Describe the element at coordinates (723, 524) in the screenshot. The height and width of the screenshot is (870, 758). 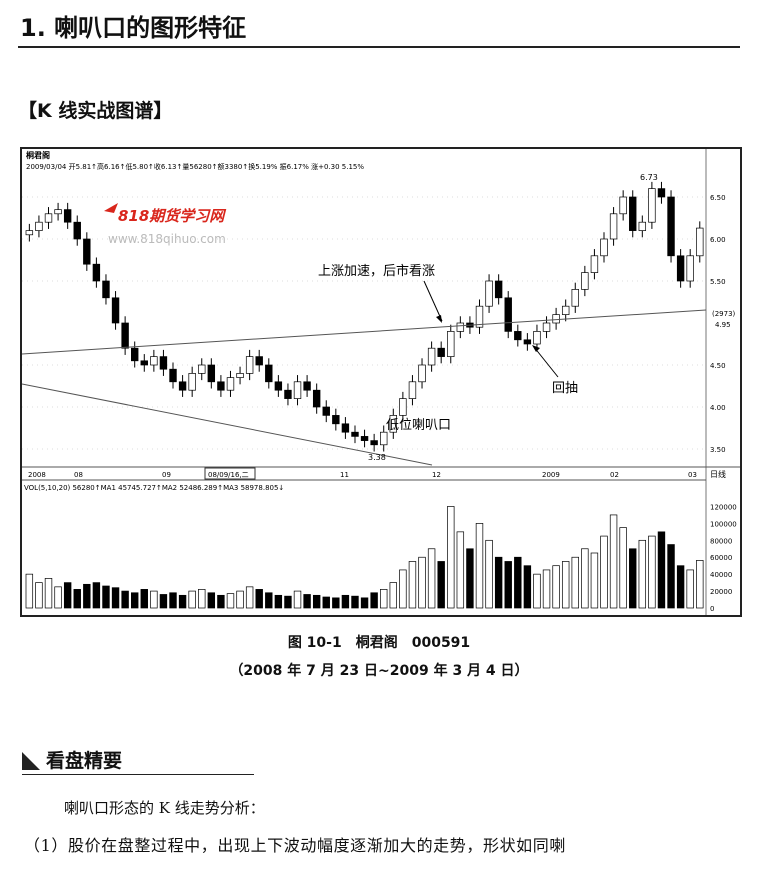
I see `volume-tick-label: 100000` at that location.